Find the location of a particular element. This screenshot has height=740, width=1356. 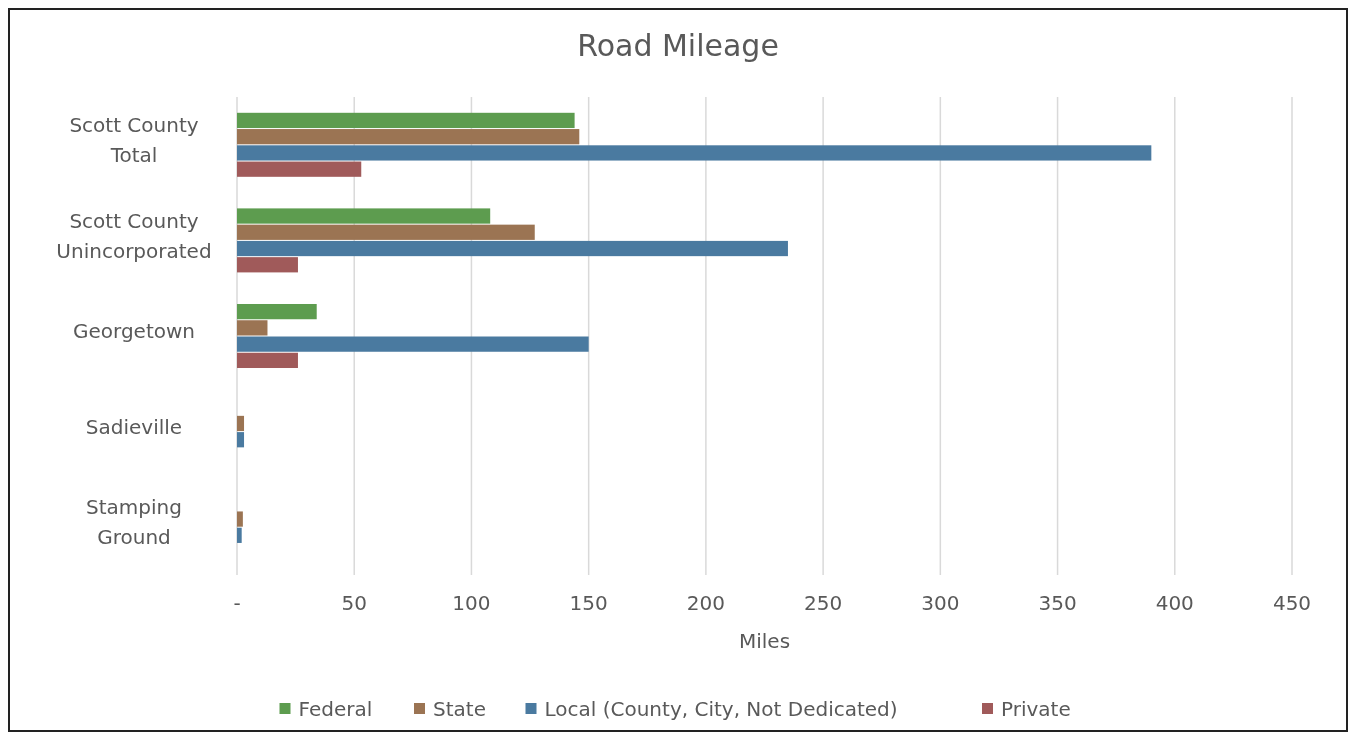

y-tick-label: Georgetown is located at coordinates (134, 331).